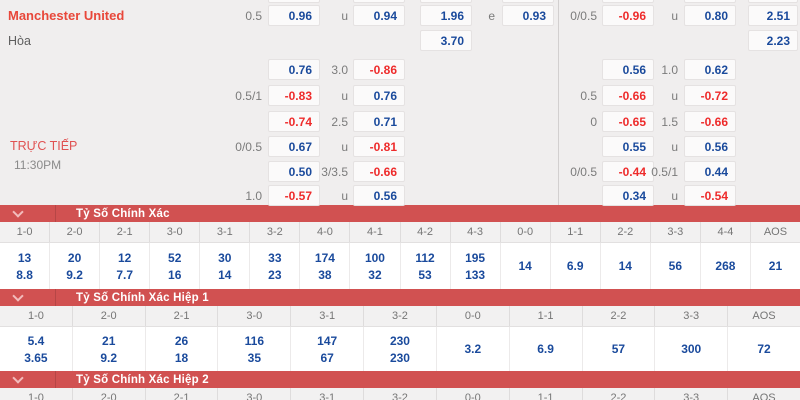  Describe the element at coordinates (558, 102) in the screenshot. I see `odds-panel-divider` at that location.